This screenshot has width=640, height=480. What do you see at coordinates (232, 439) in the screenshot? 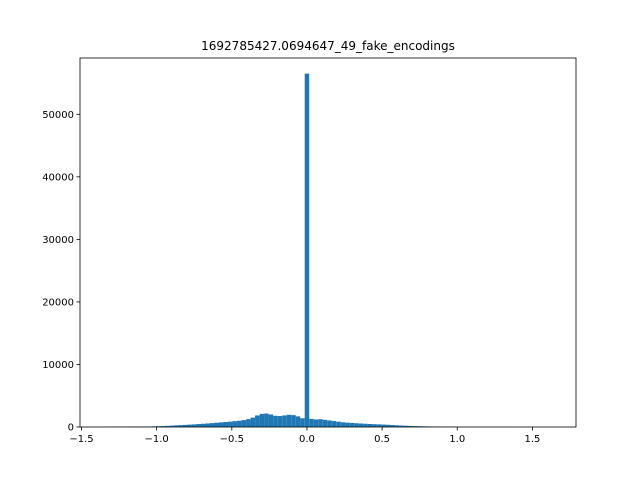
I see `x-tick-label: −0.5` at bounding box center [232, 439].